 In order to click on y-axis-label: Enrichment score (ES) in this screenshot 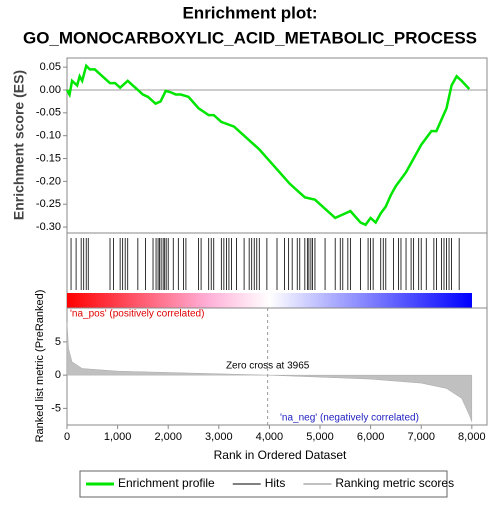, I will do `click(19, 145)`.